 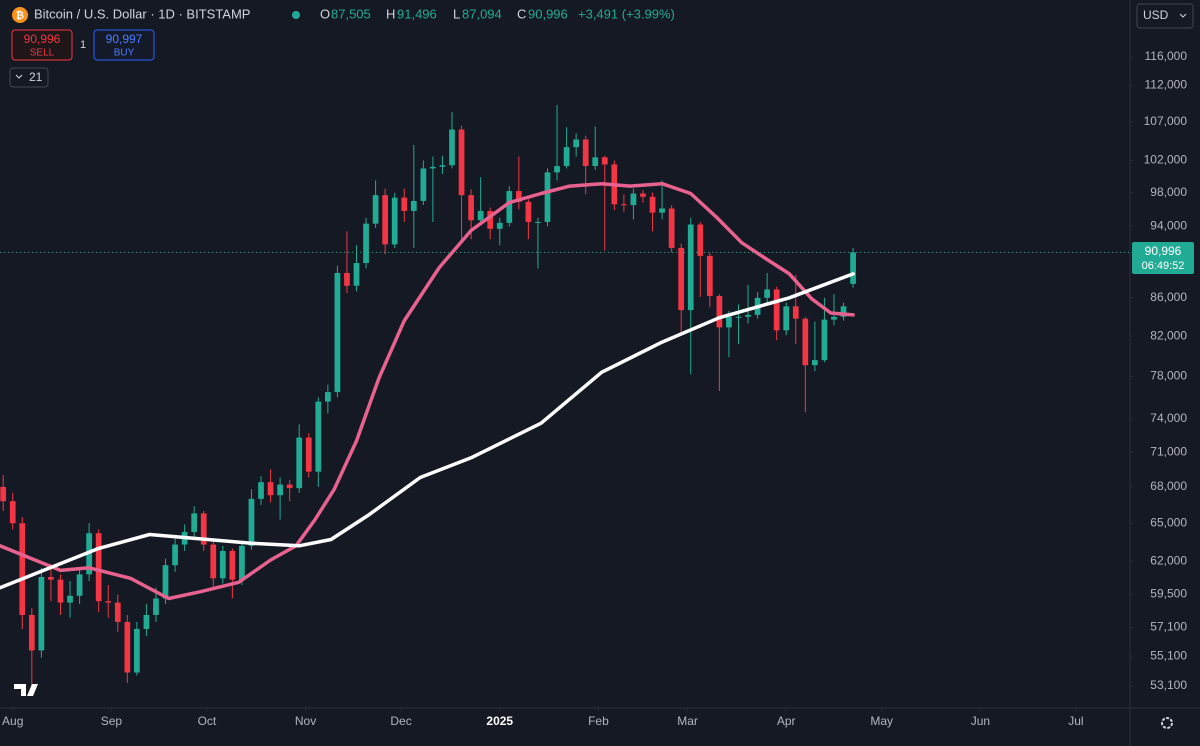 What do you see at coordinates (786, 721) in the screenshot?
I see `x-tick-label: Apr` at bounding box center [786, 721].